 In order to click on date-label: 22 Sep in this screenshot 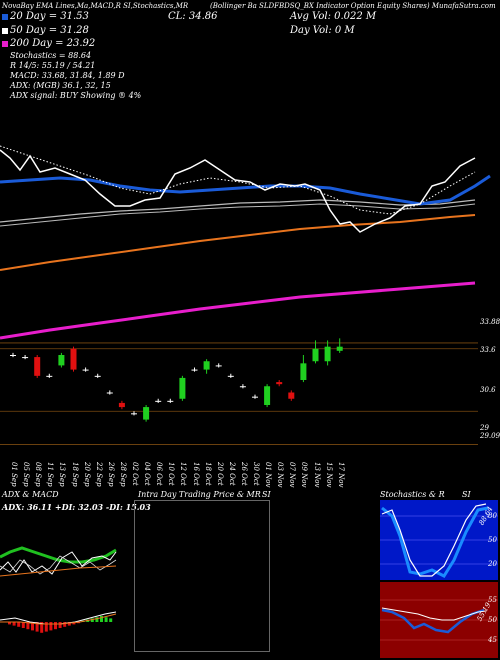, I will do `click(98, 474)`.